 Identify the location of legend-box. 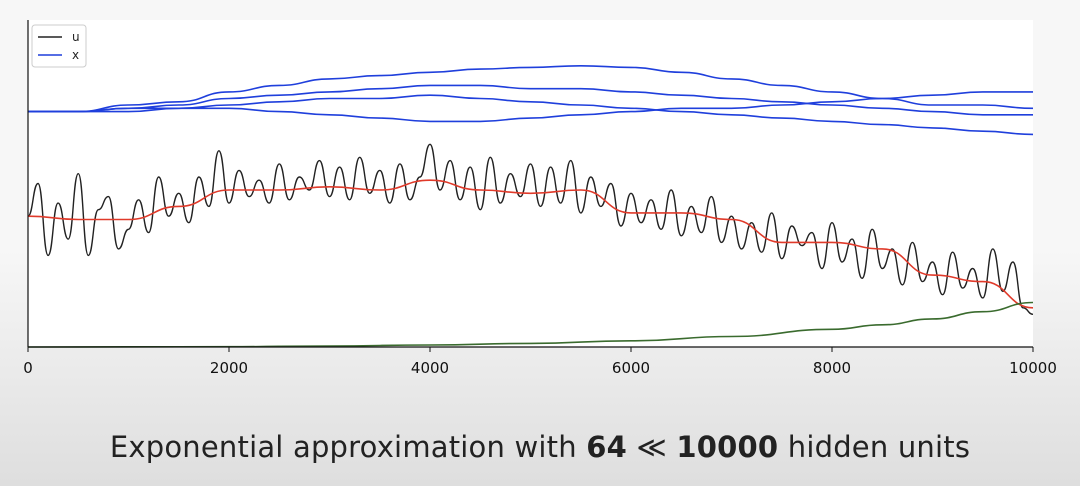
(59, 46).